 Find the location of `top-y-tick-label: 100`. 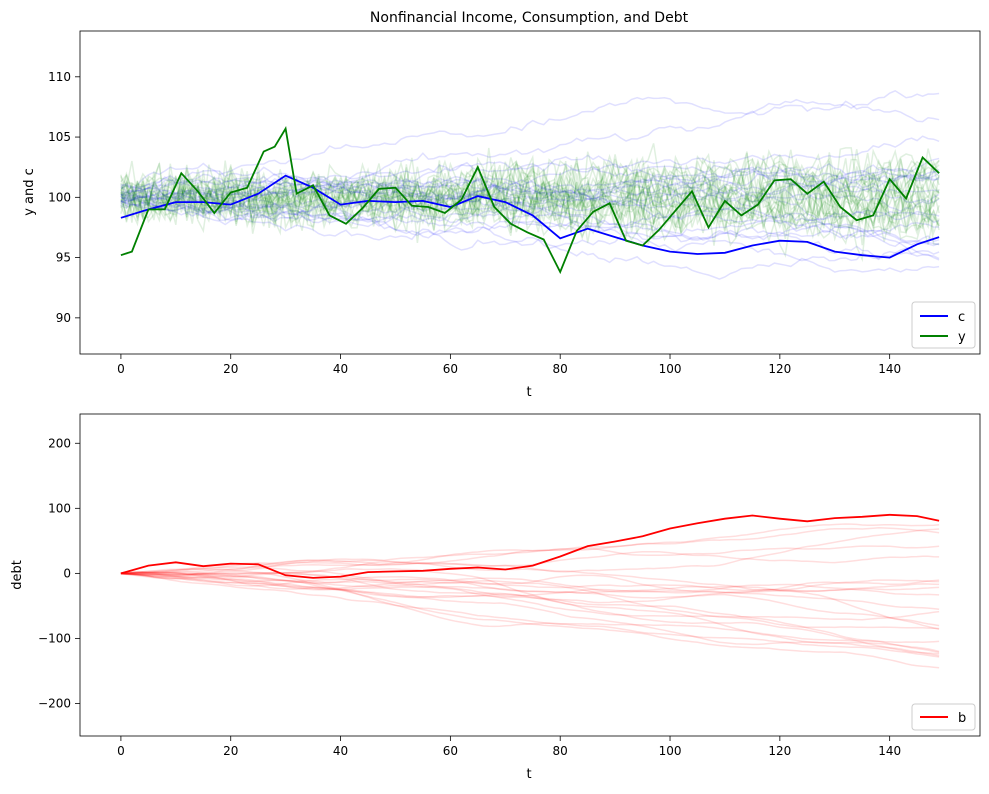

top-y-tick-label: 100 is located at coordinates (59, 197).